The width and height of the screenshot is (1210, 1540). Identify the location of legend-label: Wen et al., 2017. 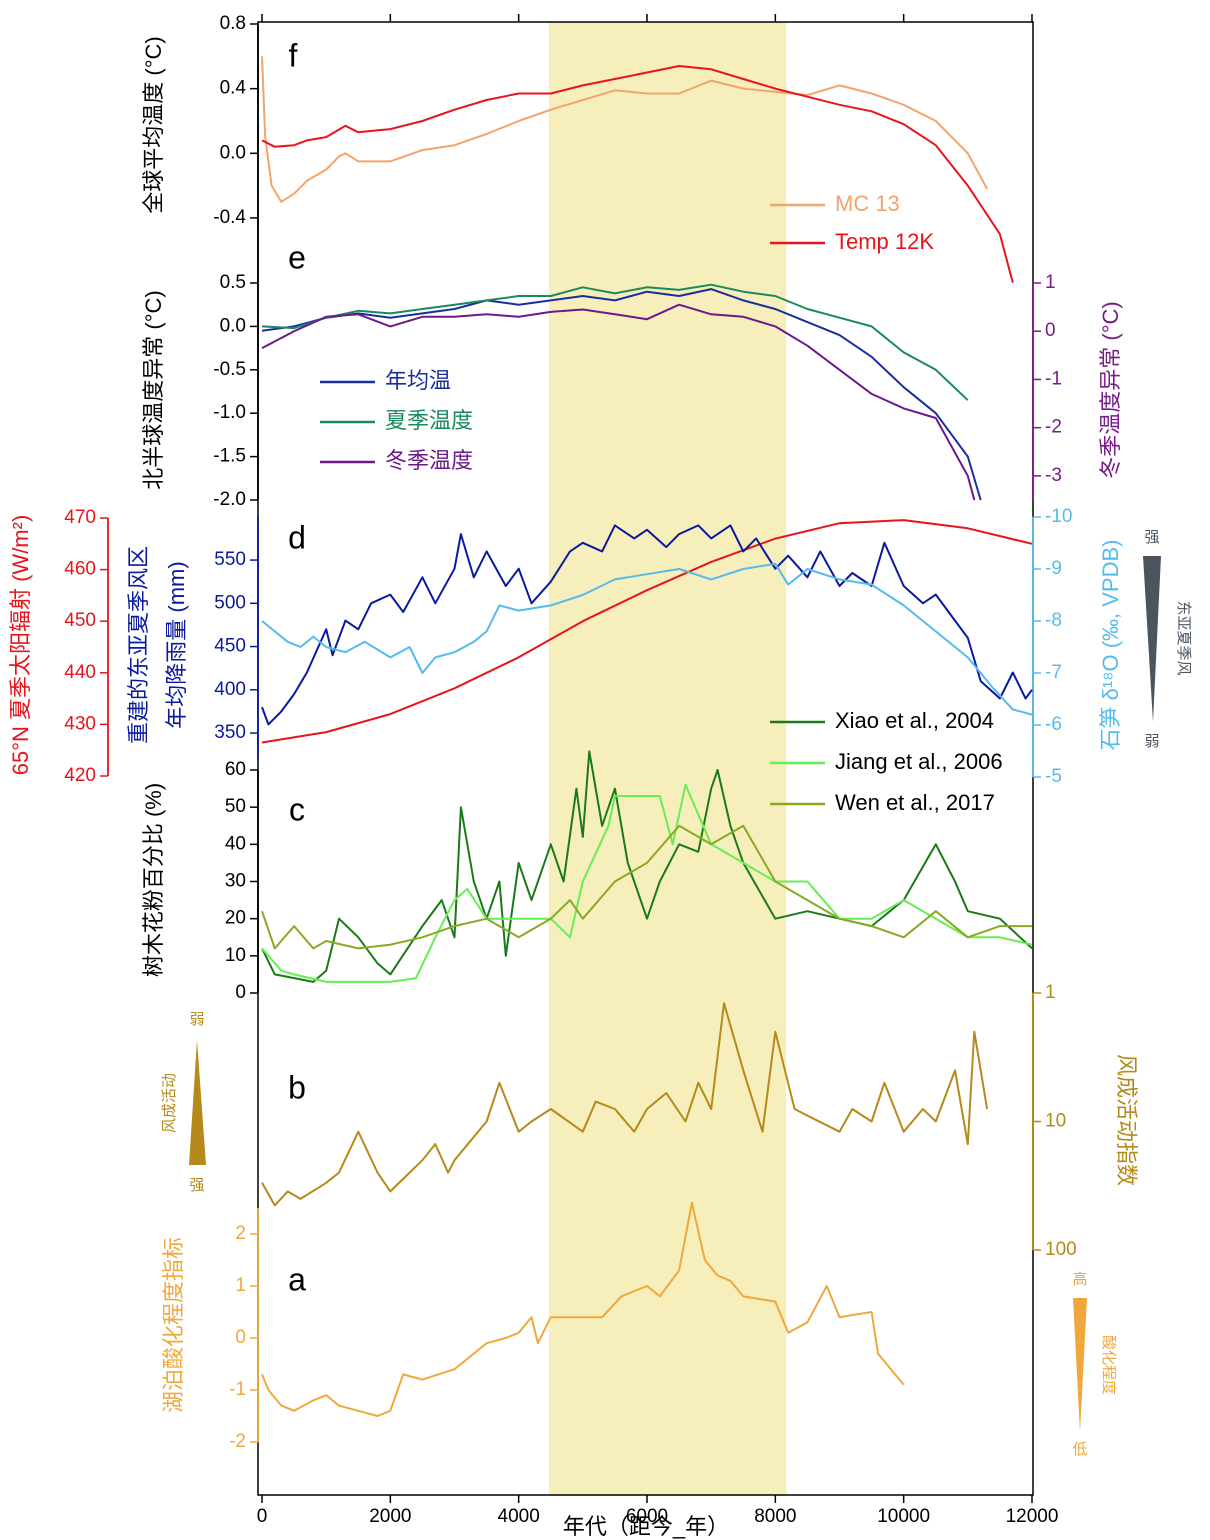
(915, 802).